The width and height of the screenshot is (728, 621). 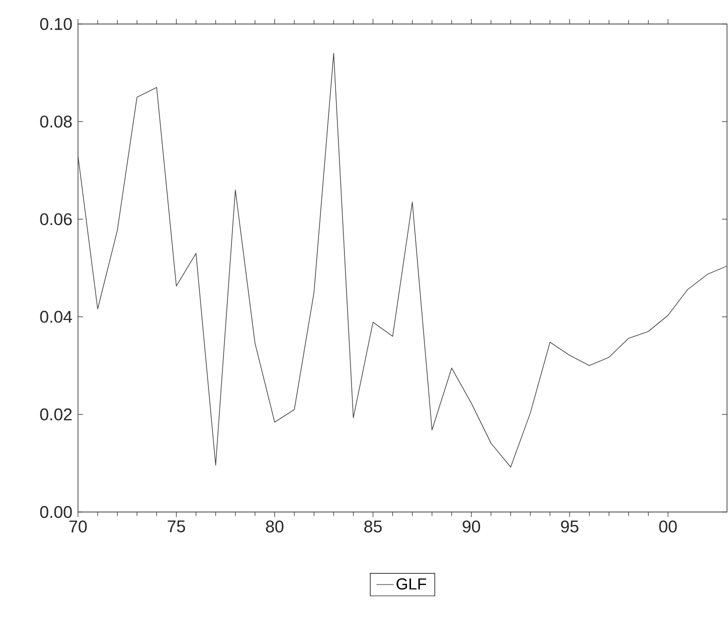 I want to click on y-tick-label: 0.06, so click(x=56, y=219).